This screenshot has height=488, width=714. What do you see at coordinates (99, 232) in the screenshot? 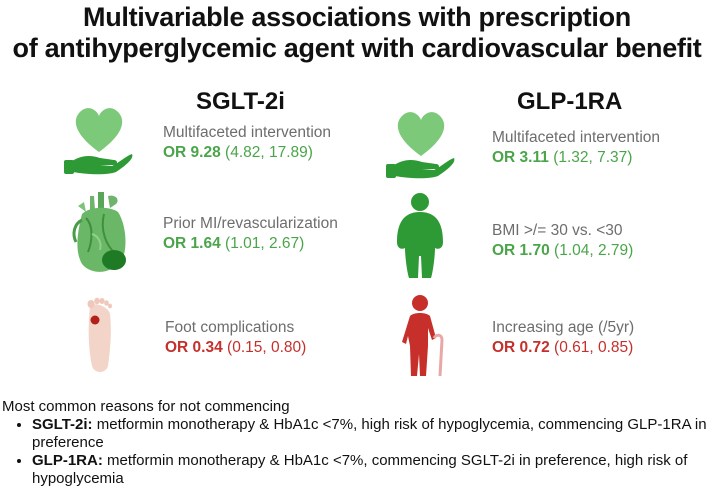
I see `anatomical-heart-icon` at bounding box center [99, 232].